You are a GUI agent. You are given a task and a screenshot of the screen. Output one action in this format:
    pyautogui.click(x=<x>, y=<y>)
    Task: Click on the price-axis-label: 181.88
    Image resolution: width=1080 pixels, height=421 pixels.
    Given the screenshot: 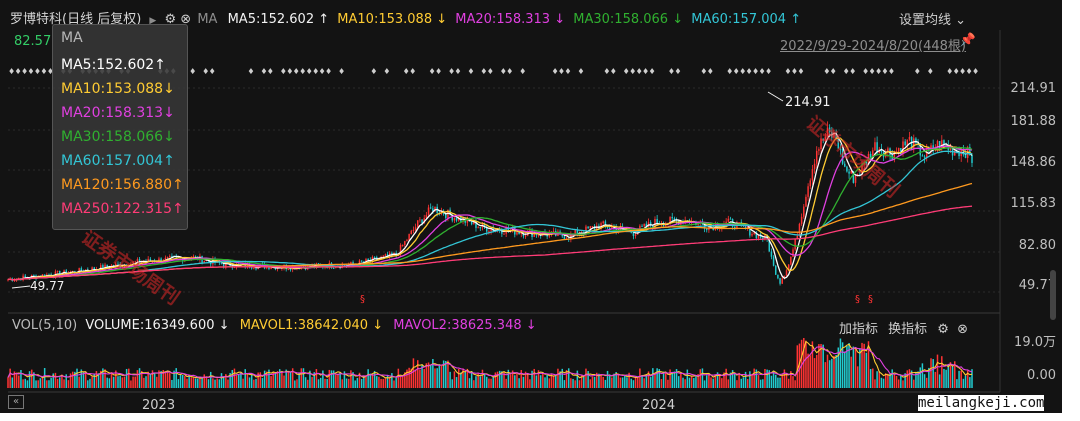 What is the action you would take?
    pyautogui.click(x=1033, y=121)
    